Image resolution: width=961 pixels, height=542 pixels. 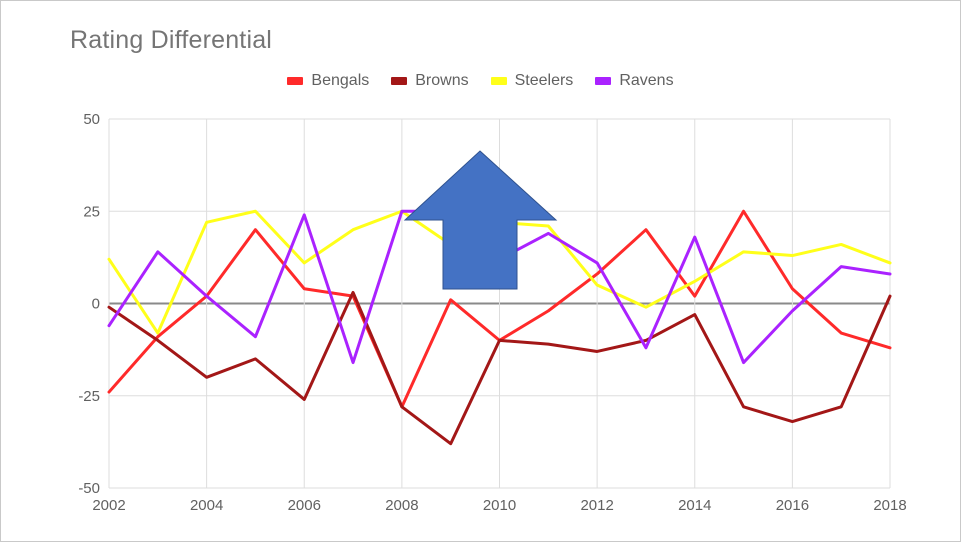 I want to click on chart-title: Rating Differential, so click(x=171, y=40).